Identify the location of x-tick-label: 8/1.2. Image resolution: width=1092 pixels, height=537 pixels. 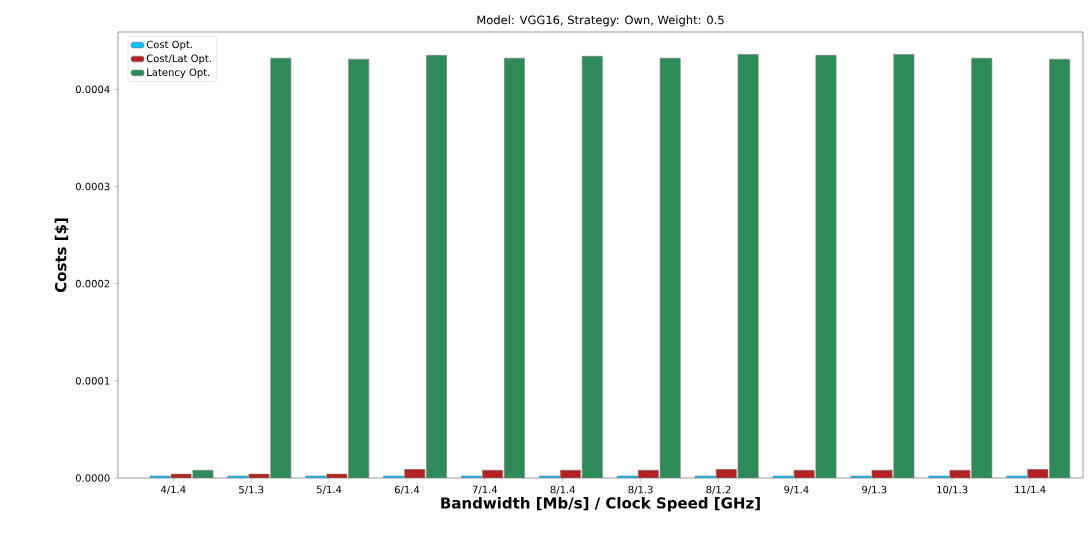
(718, 490).